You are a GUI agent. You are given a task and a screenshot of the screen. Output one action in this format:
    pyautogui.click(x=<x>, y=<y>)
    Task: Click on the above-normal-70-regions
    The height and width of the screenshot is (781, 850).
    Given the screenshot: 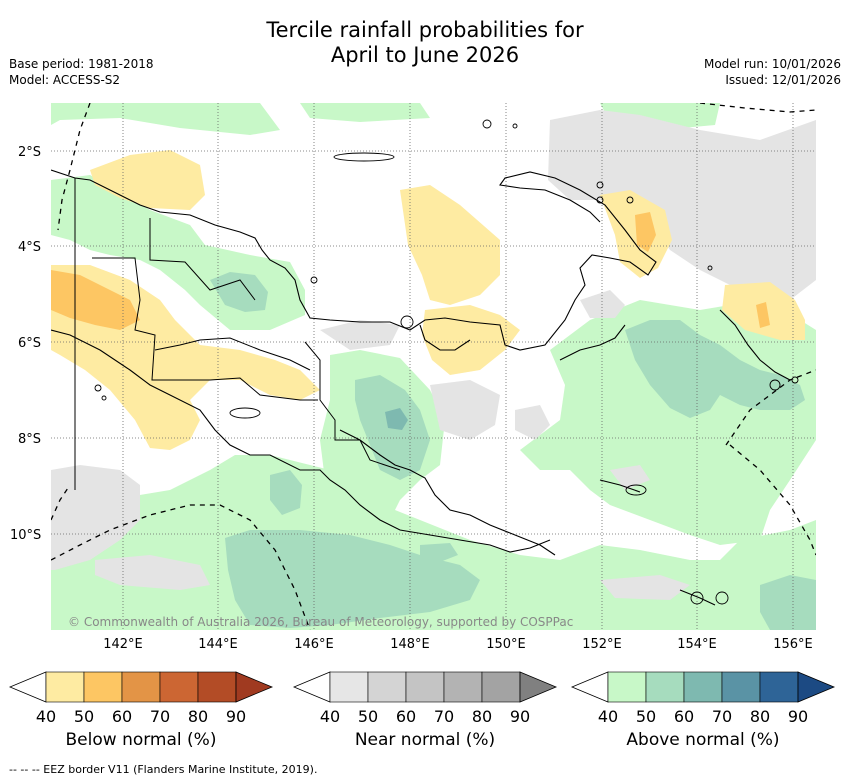 What is the action you would take?
    pyautogui.click(x=396, y=419)
    